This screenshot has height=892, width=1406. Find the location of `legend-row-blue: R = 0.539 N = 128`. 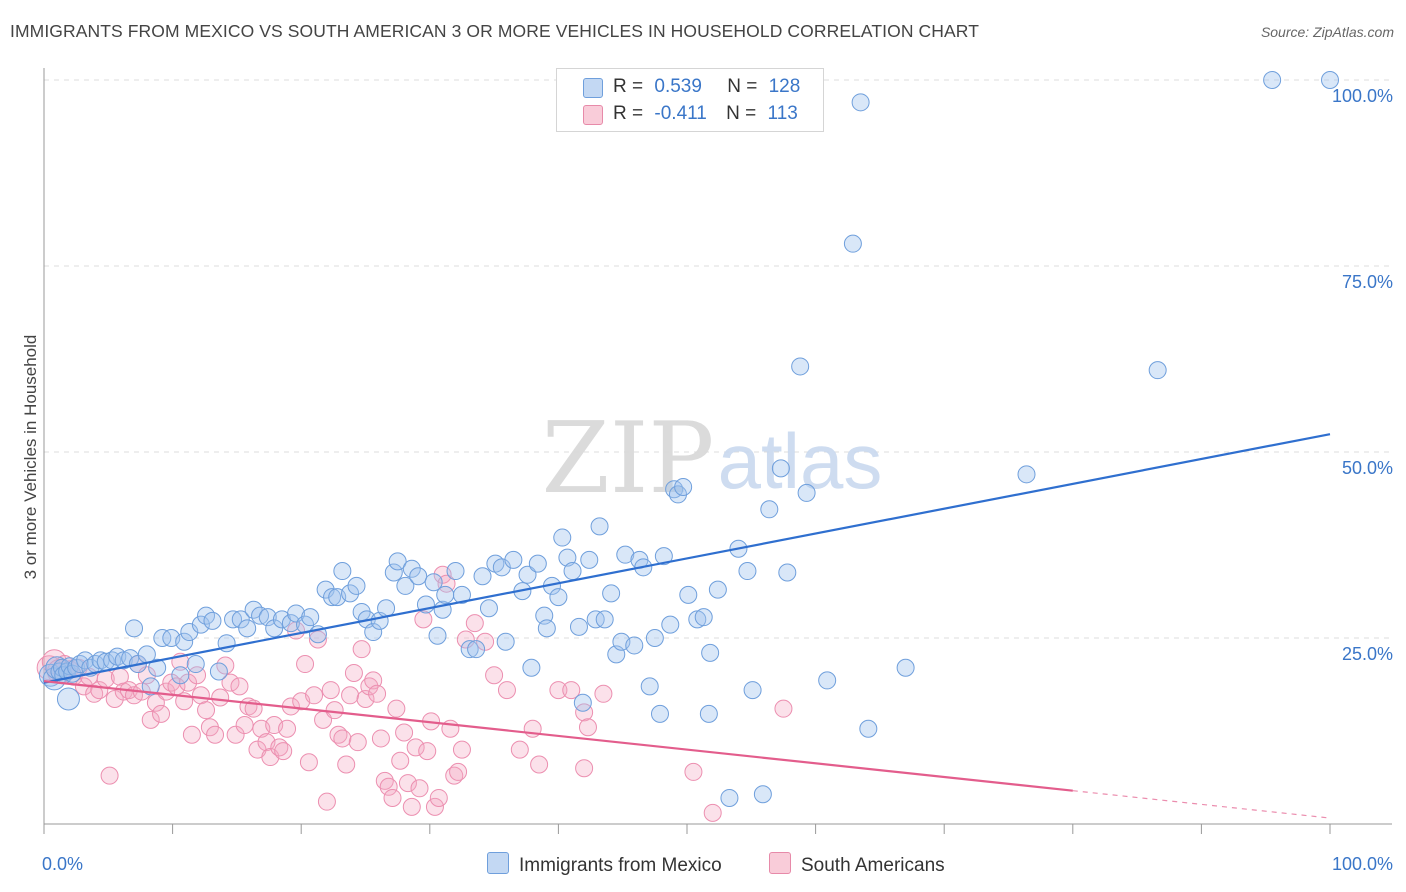

legend-row-blue: R = 0.539 N = 128 is located at coordinates (706, 87).